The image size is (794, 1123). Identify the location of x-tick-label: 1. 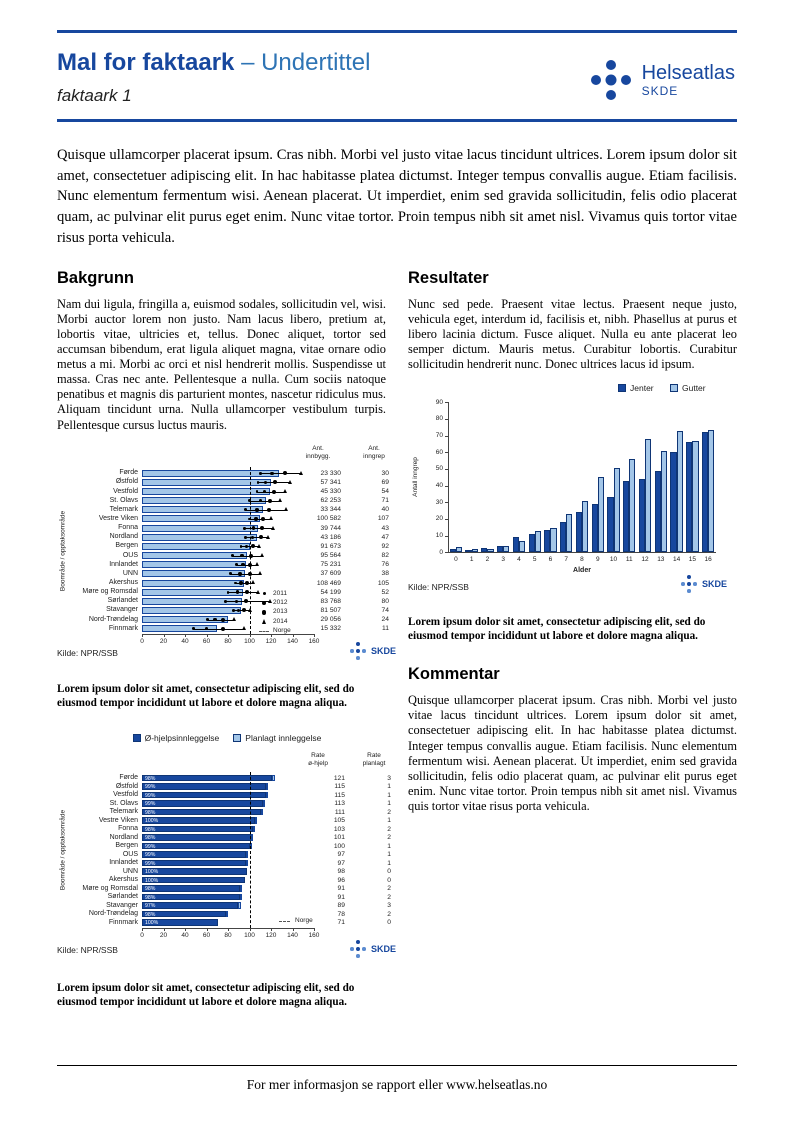
(471, 560).